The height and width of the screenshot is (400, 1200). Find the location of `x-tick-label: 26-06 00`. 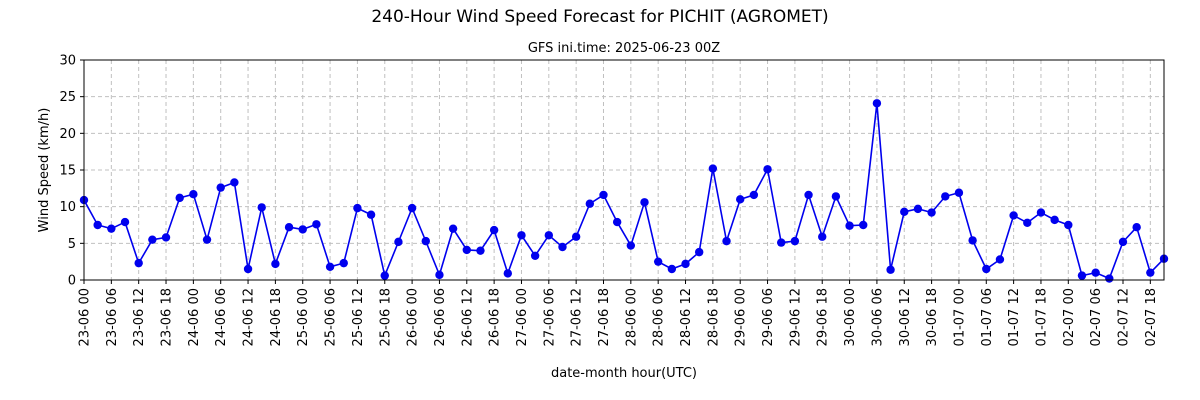

x-tick-label: 26-06 00 is located at coordinates (413, 317).